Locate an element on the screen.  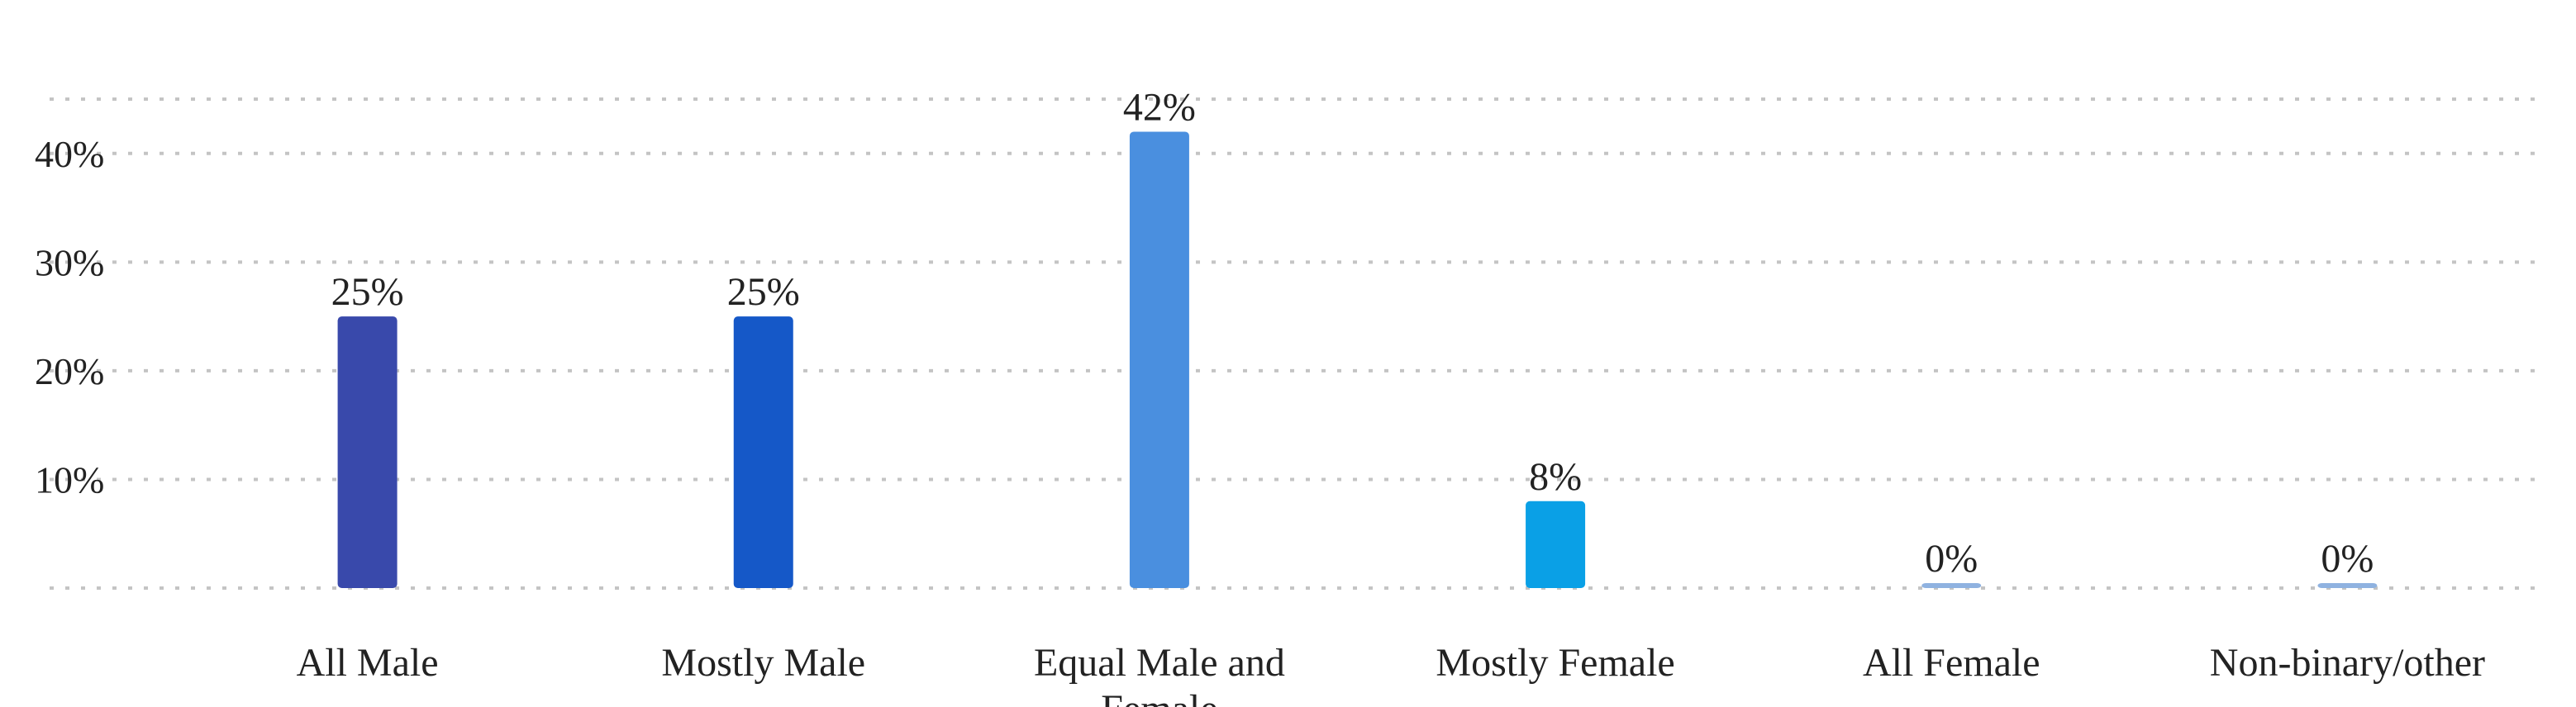
category-label: Mostly Female is located at coordinates (1555, 663).